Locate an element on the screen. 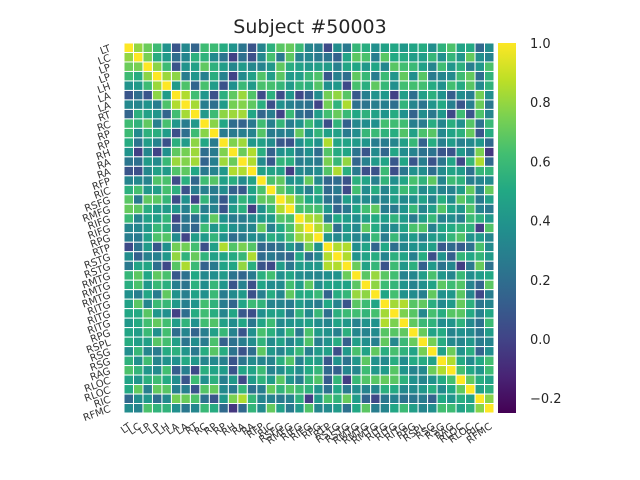 This screenshot has width=640, height=480. colorbar is located at coordinates (507, 228).